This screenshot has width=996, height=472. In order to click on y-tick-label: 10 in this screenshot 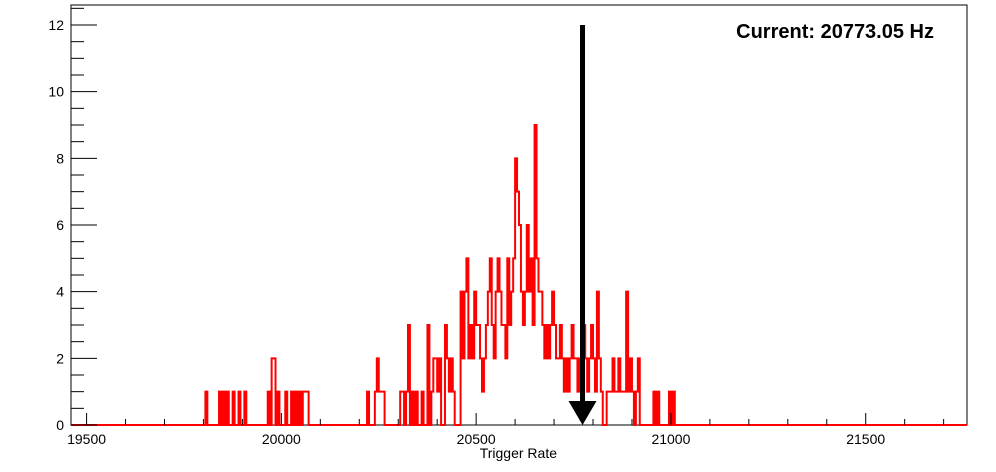, I will do `click(56, 92)`.